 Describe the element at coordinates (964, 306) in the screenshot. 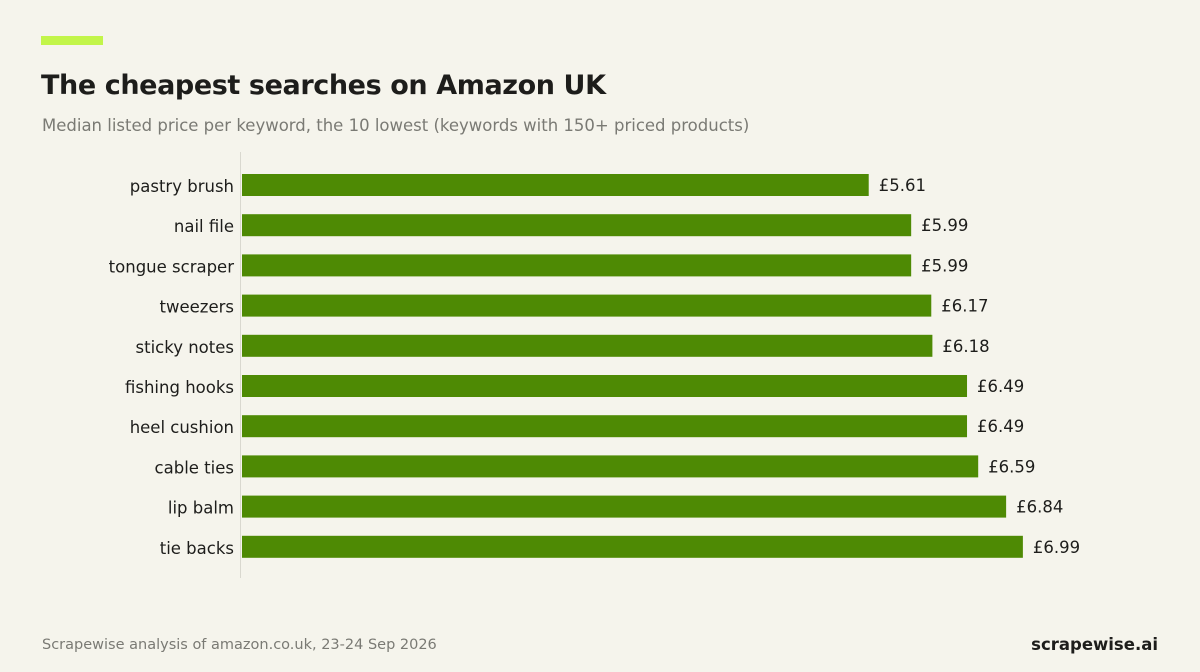

I see `value-label: £6.17` at that location.